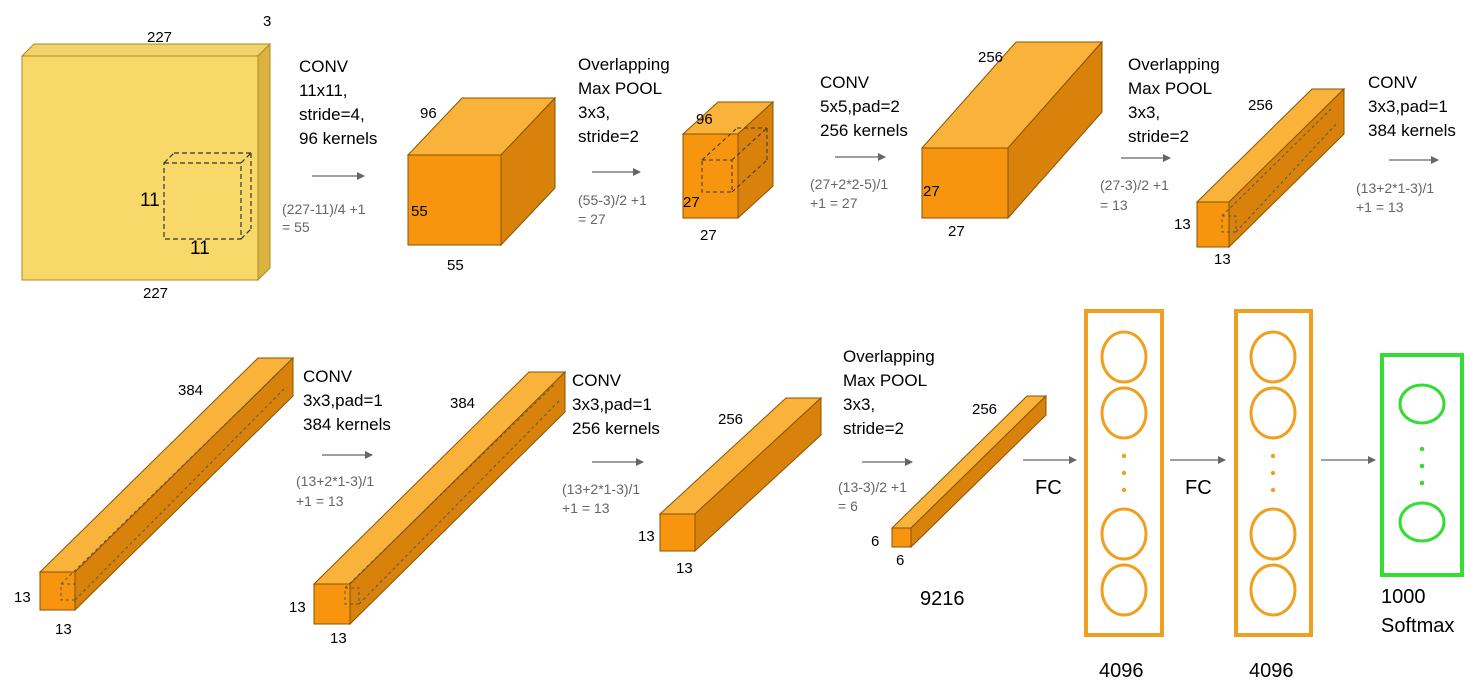 The width and height of the screenshot is (1483, 698). Describe the element at coordinates (875, 541) in the screenshot. I see `volume-pool3-height: 6` at that location.